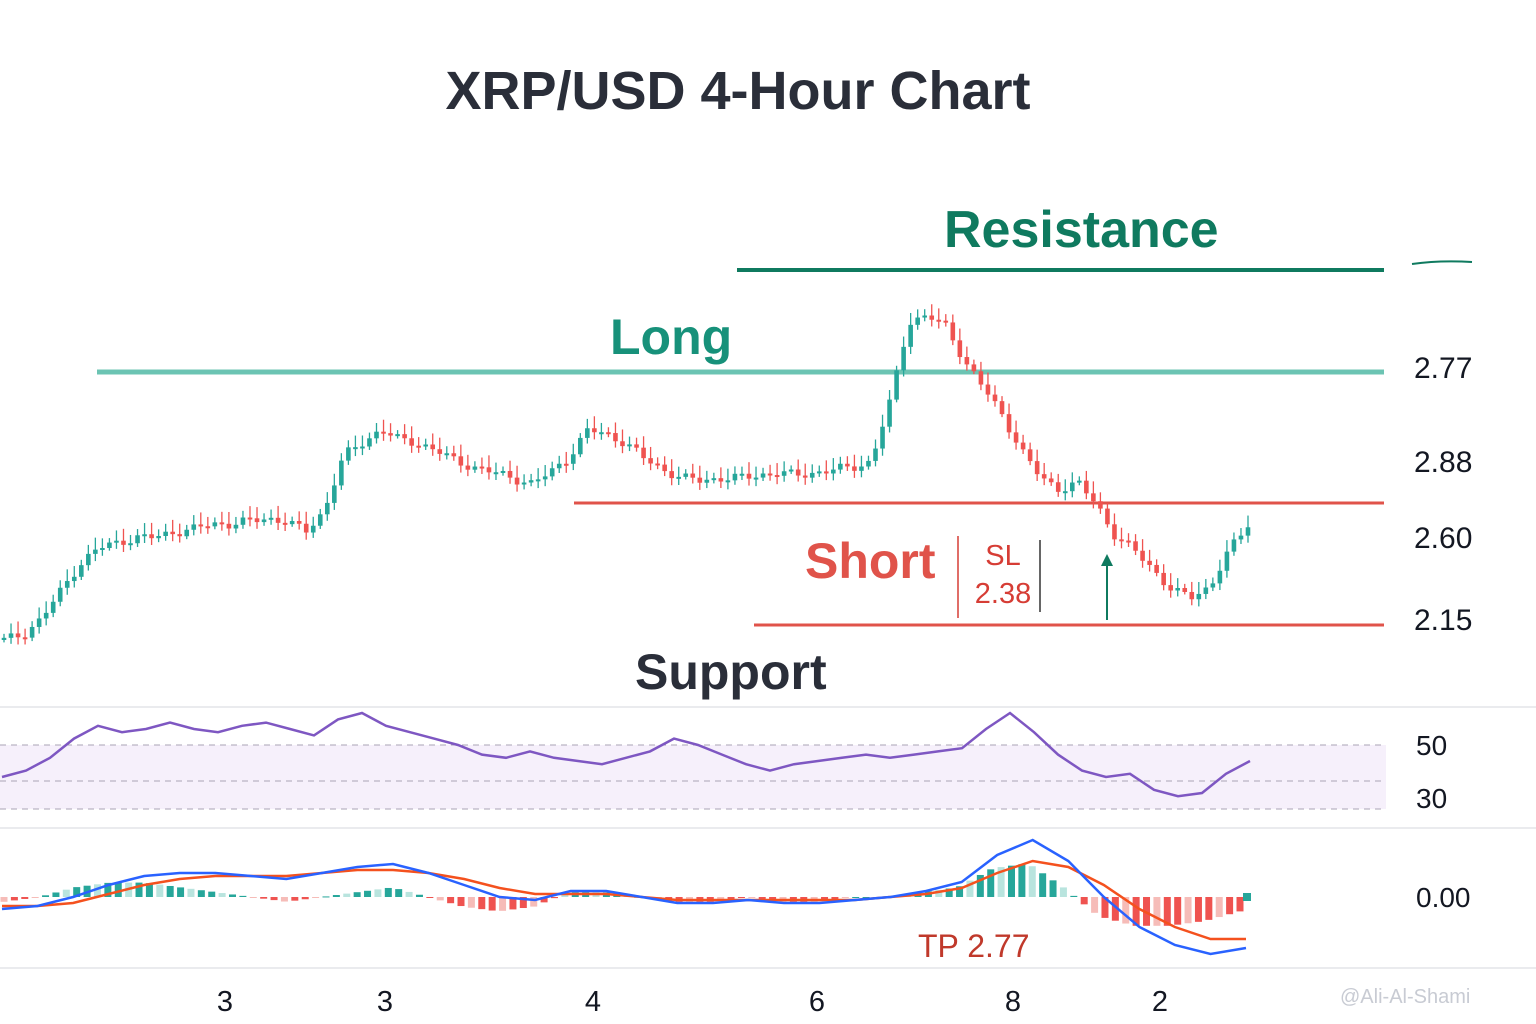 This screenshot has width=1536, height=1024. Describe the element at coordinates (1443, 897) in the screenshot. I see `macd-zero-label: 0.00` at that location.